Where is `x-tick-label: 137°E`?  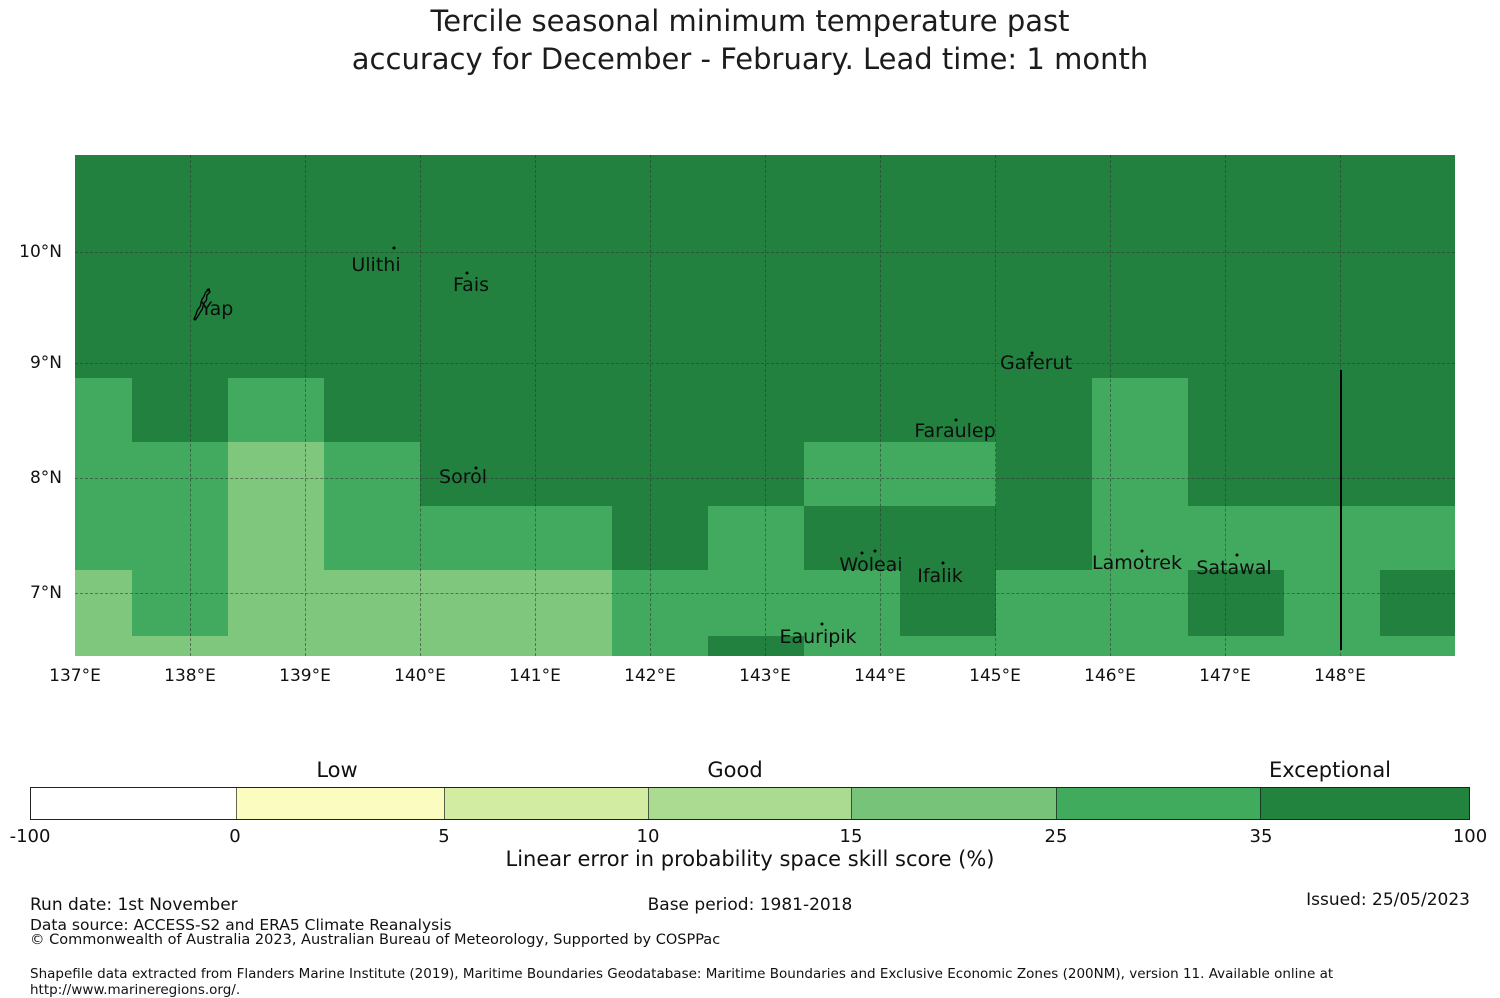
x-tick-label: 137°E is located at coordinates (75, 676).